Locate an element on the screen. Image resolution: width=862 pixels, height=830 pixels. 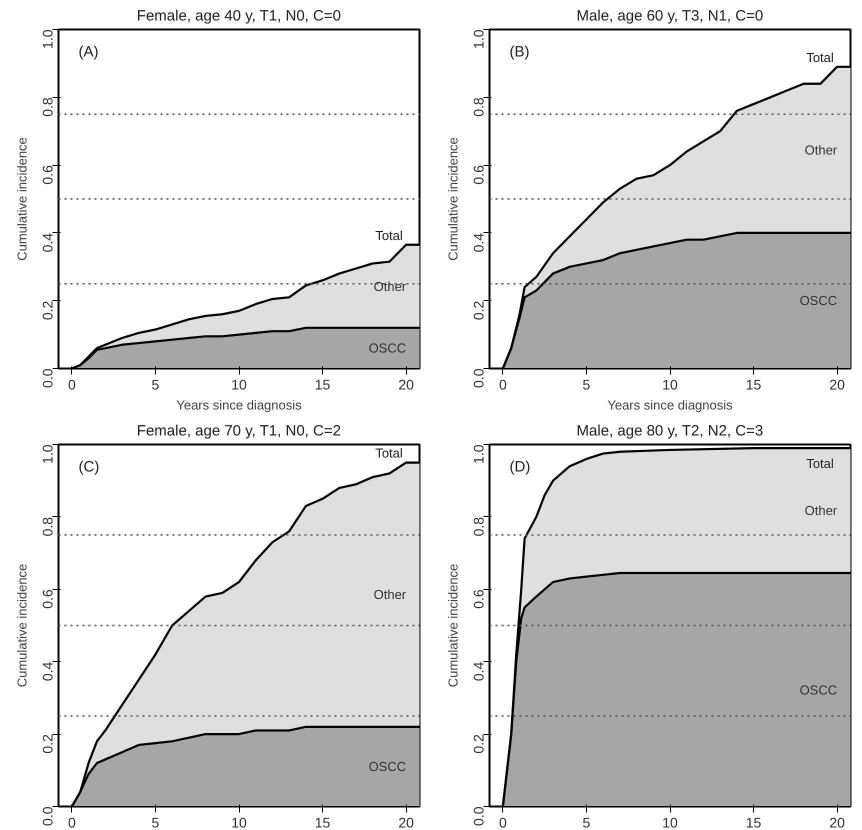
annotation: (B) is located at coordinates (520, 52).